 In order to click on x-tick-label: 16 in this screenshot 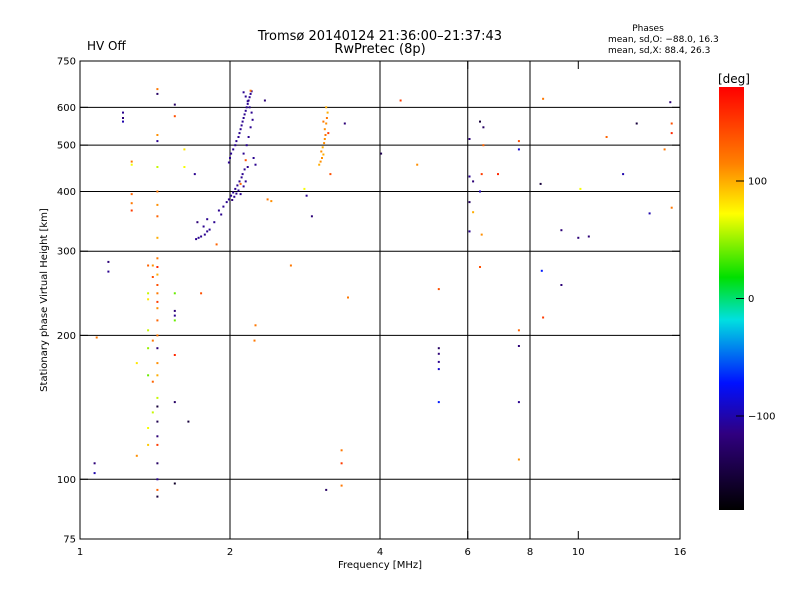, I will do `click(680, 552)`.